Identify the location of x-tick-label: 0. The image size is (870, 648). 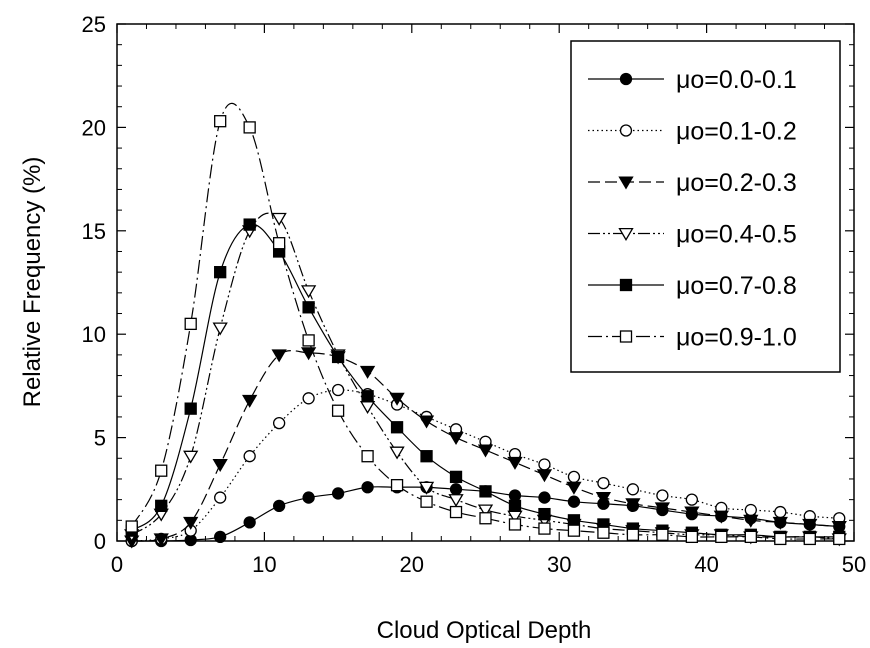
(117, 564).